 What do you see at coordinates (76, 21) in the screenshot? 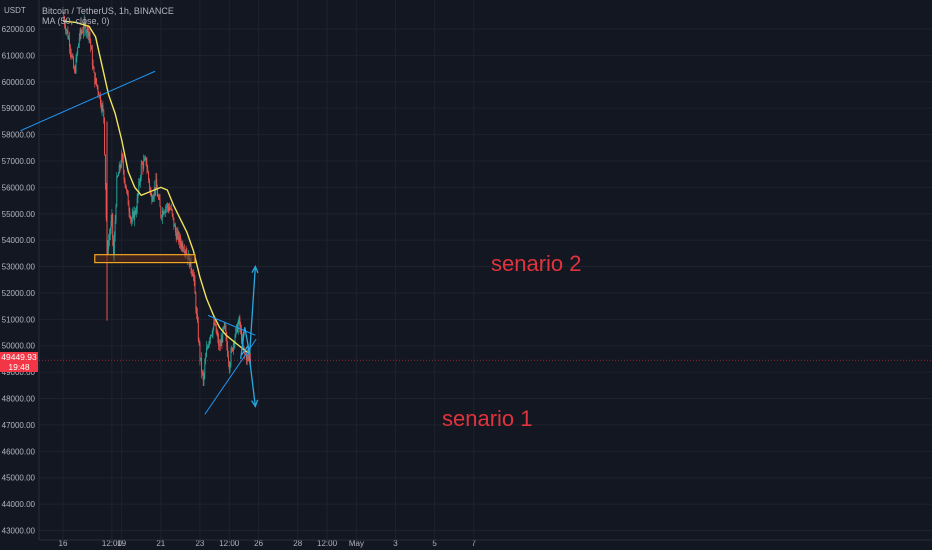
I see `indicator-legend: MA (50, close, 0)` at bounding box center [76, 21].